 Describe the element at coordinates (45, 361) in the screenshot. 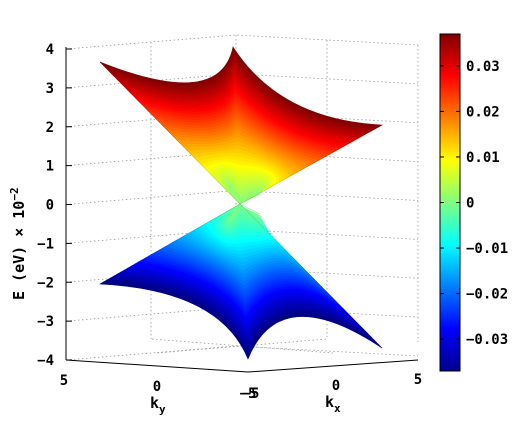

I see `z-tick-label: −4` at that location.